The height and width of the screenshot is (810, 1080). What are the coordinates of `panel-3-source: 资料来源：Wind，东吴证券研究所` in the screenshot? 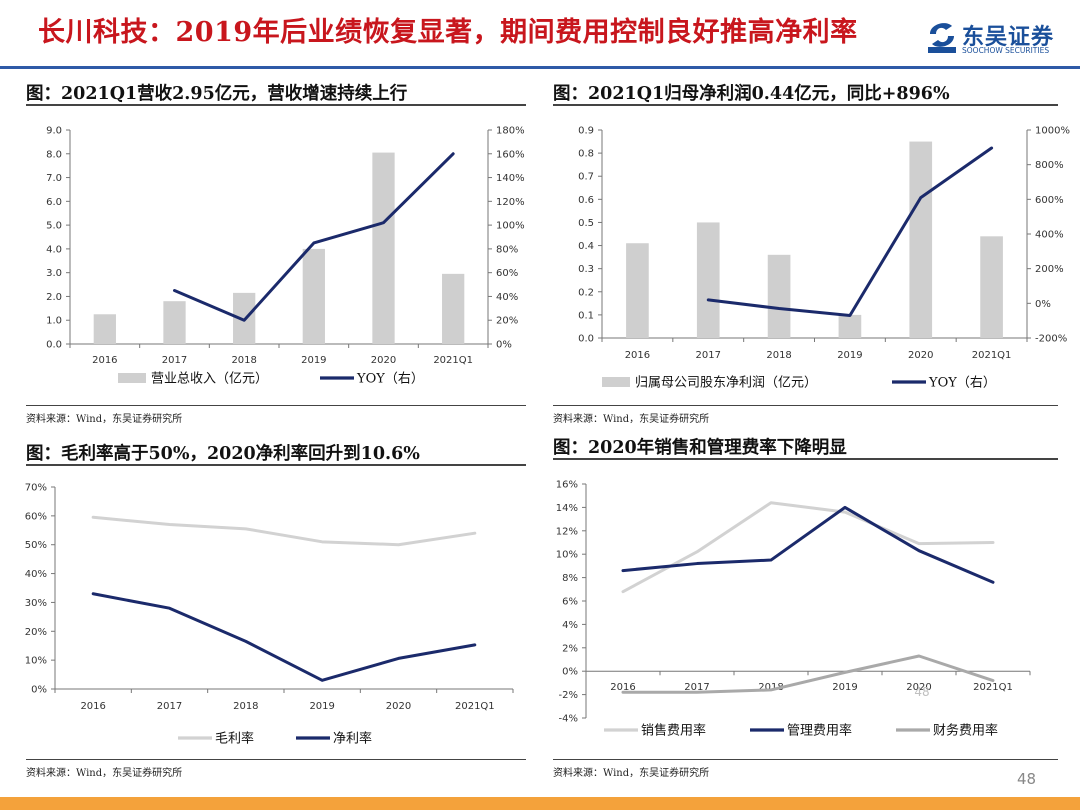 It's located at (104, 773).